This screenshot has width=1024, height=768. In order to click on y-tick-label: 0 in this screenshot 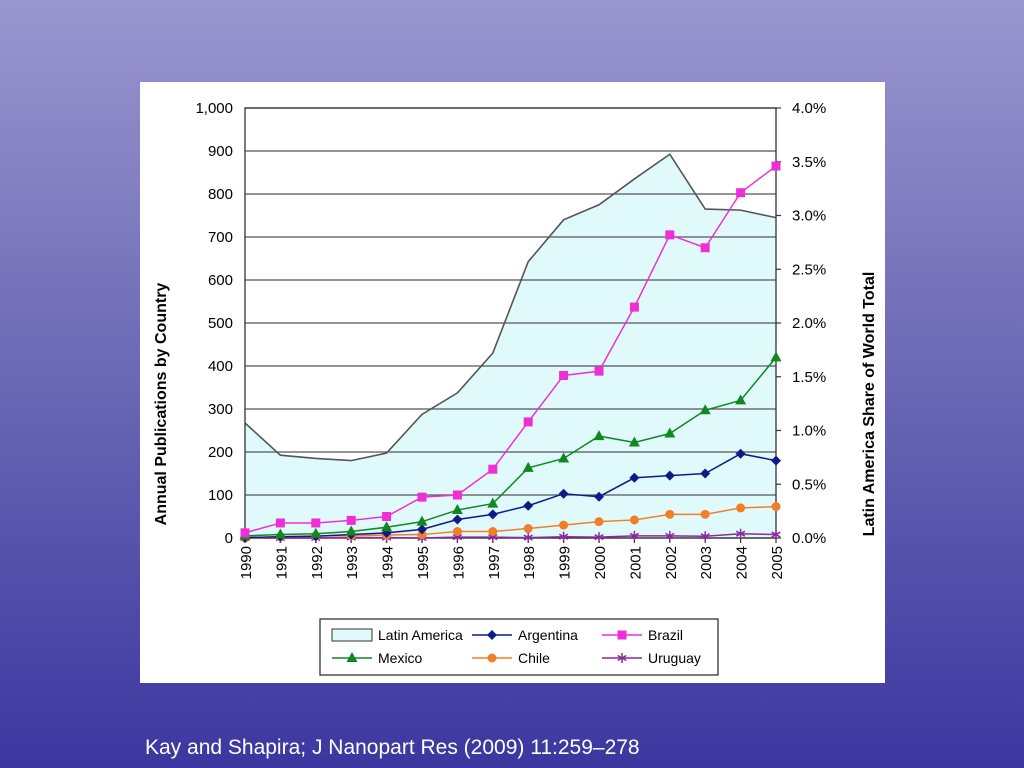, I will do `click(229, 538)`.